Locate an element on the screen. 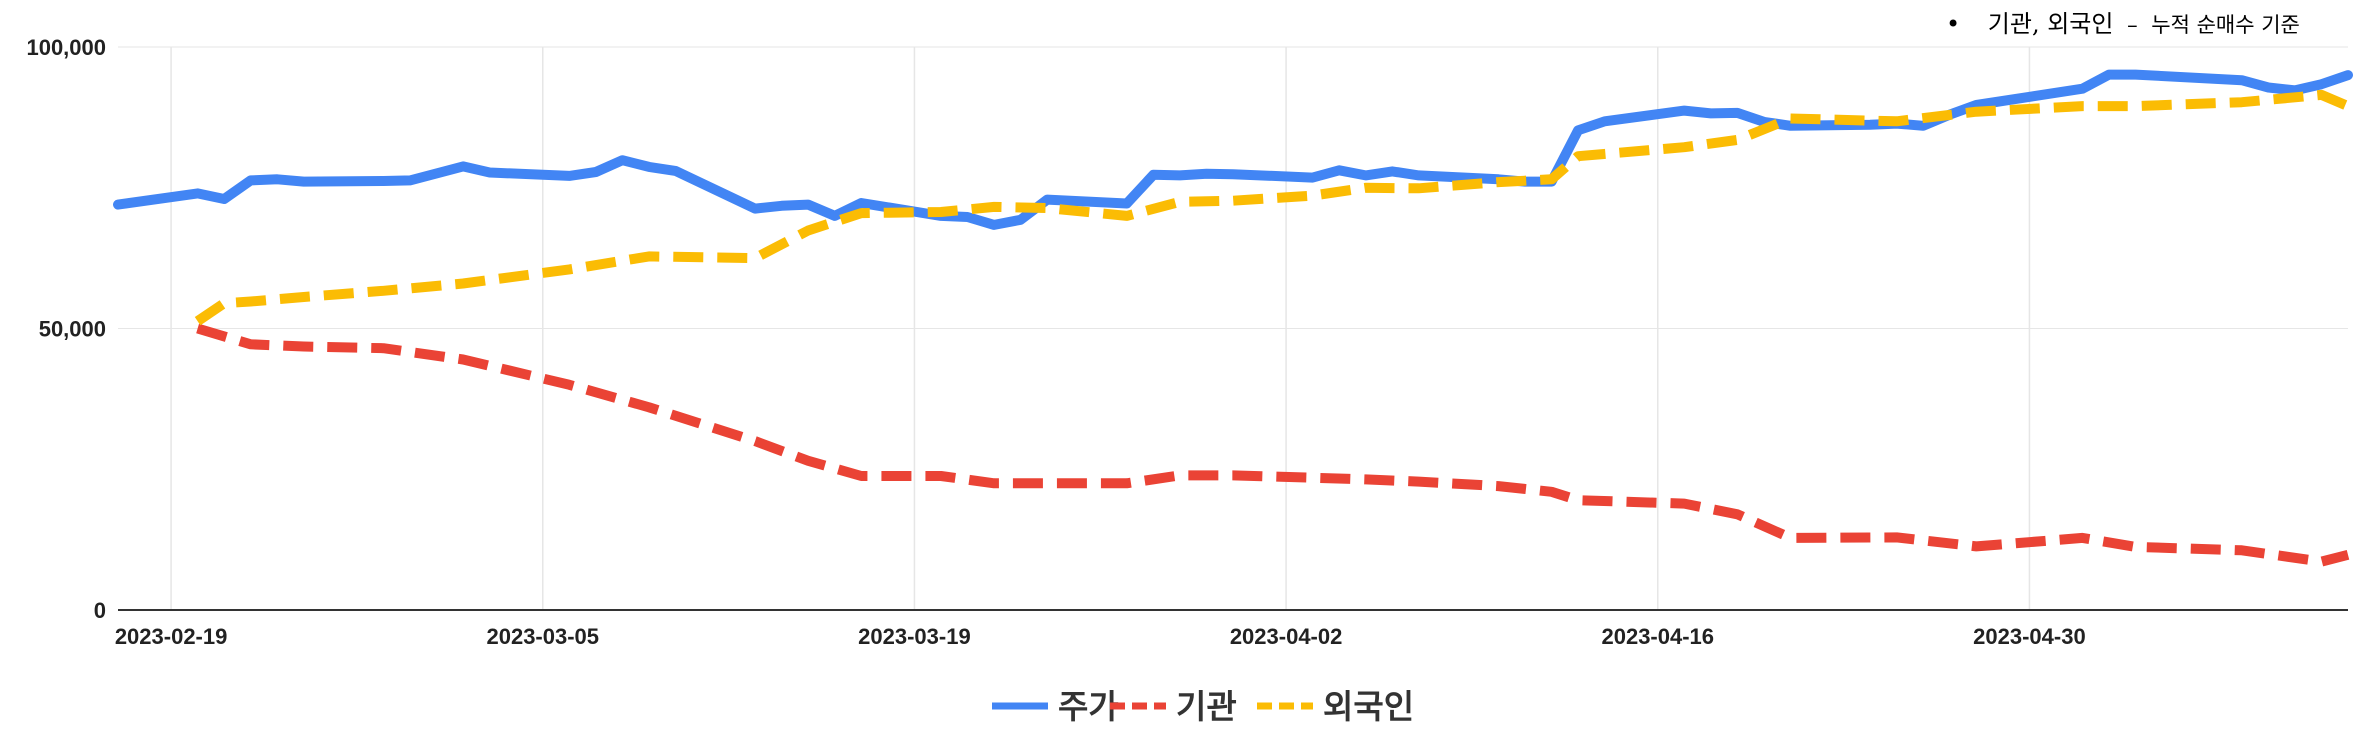 The image size is (2357, 730). chart-note: • 기관, 외국인 – 누적 순매수 기준 is located at coordinates (2123, 24).